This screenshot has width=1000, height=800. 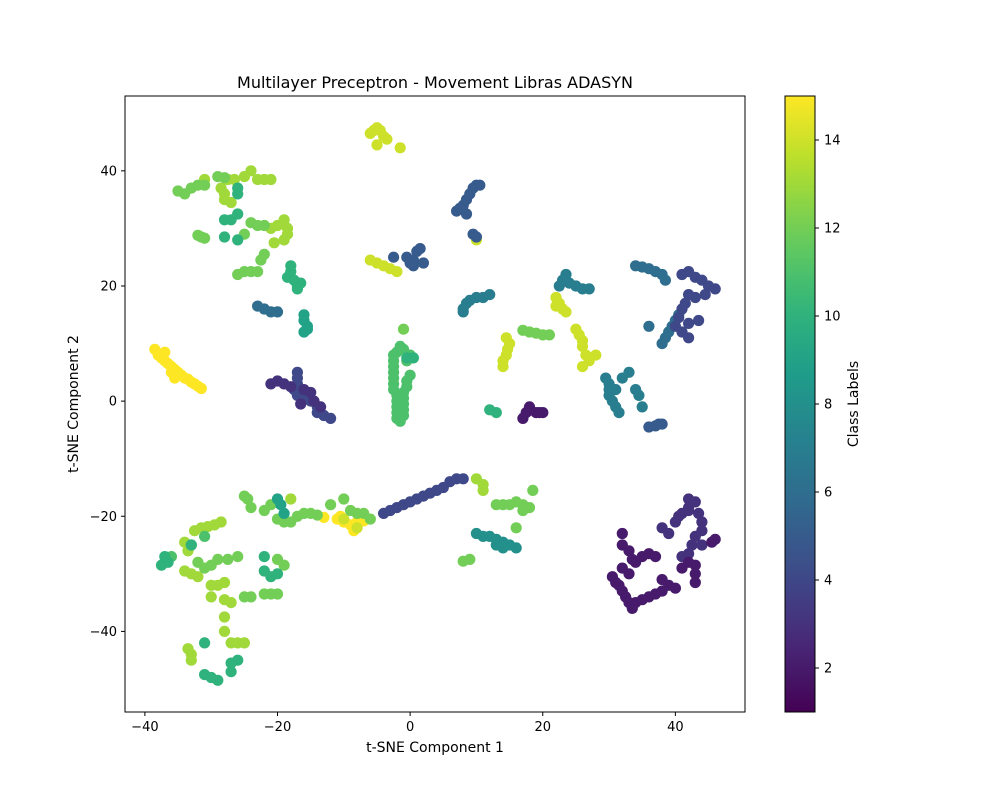 What do you see at coordinates (108, 286) in the screenshot?
I see `y-tick-label: 20` at bounding box center [108, 286].